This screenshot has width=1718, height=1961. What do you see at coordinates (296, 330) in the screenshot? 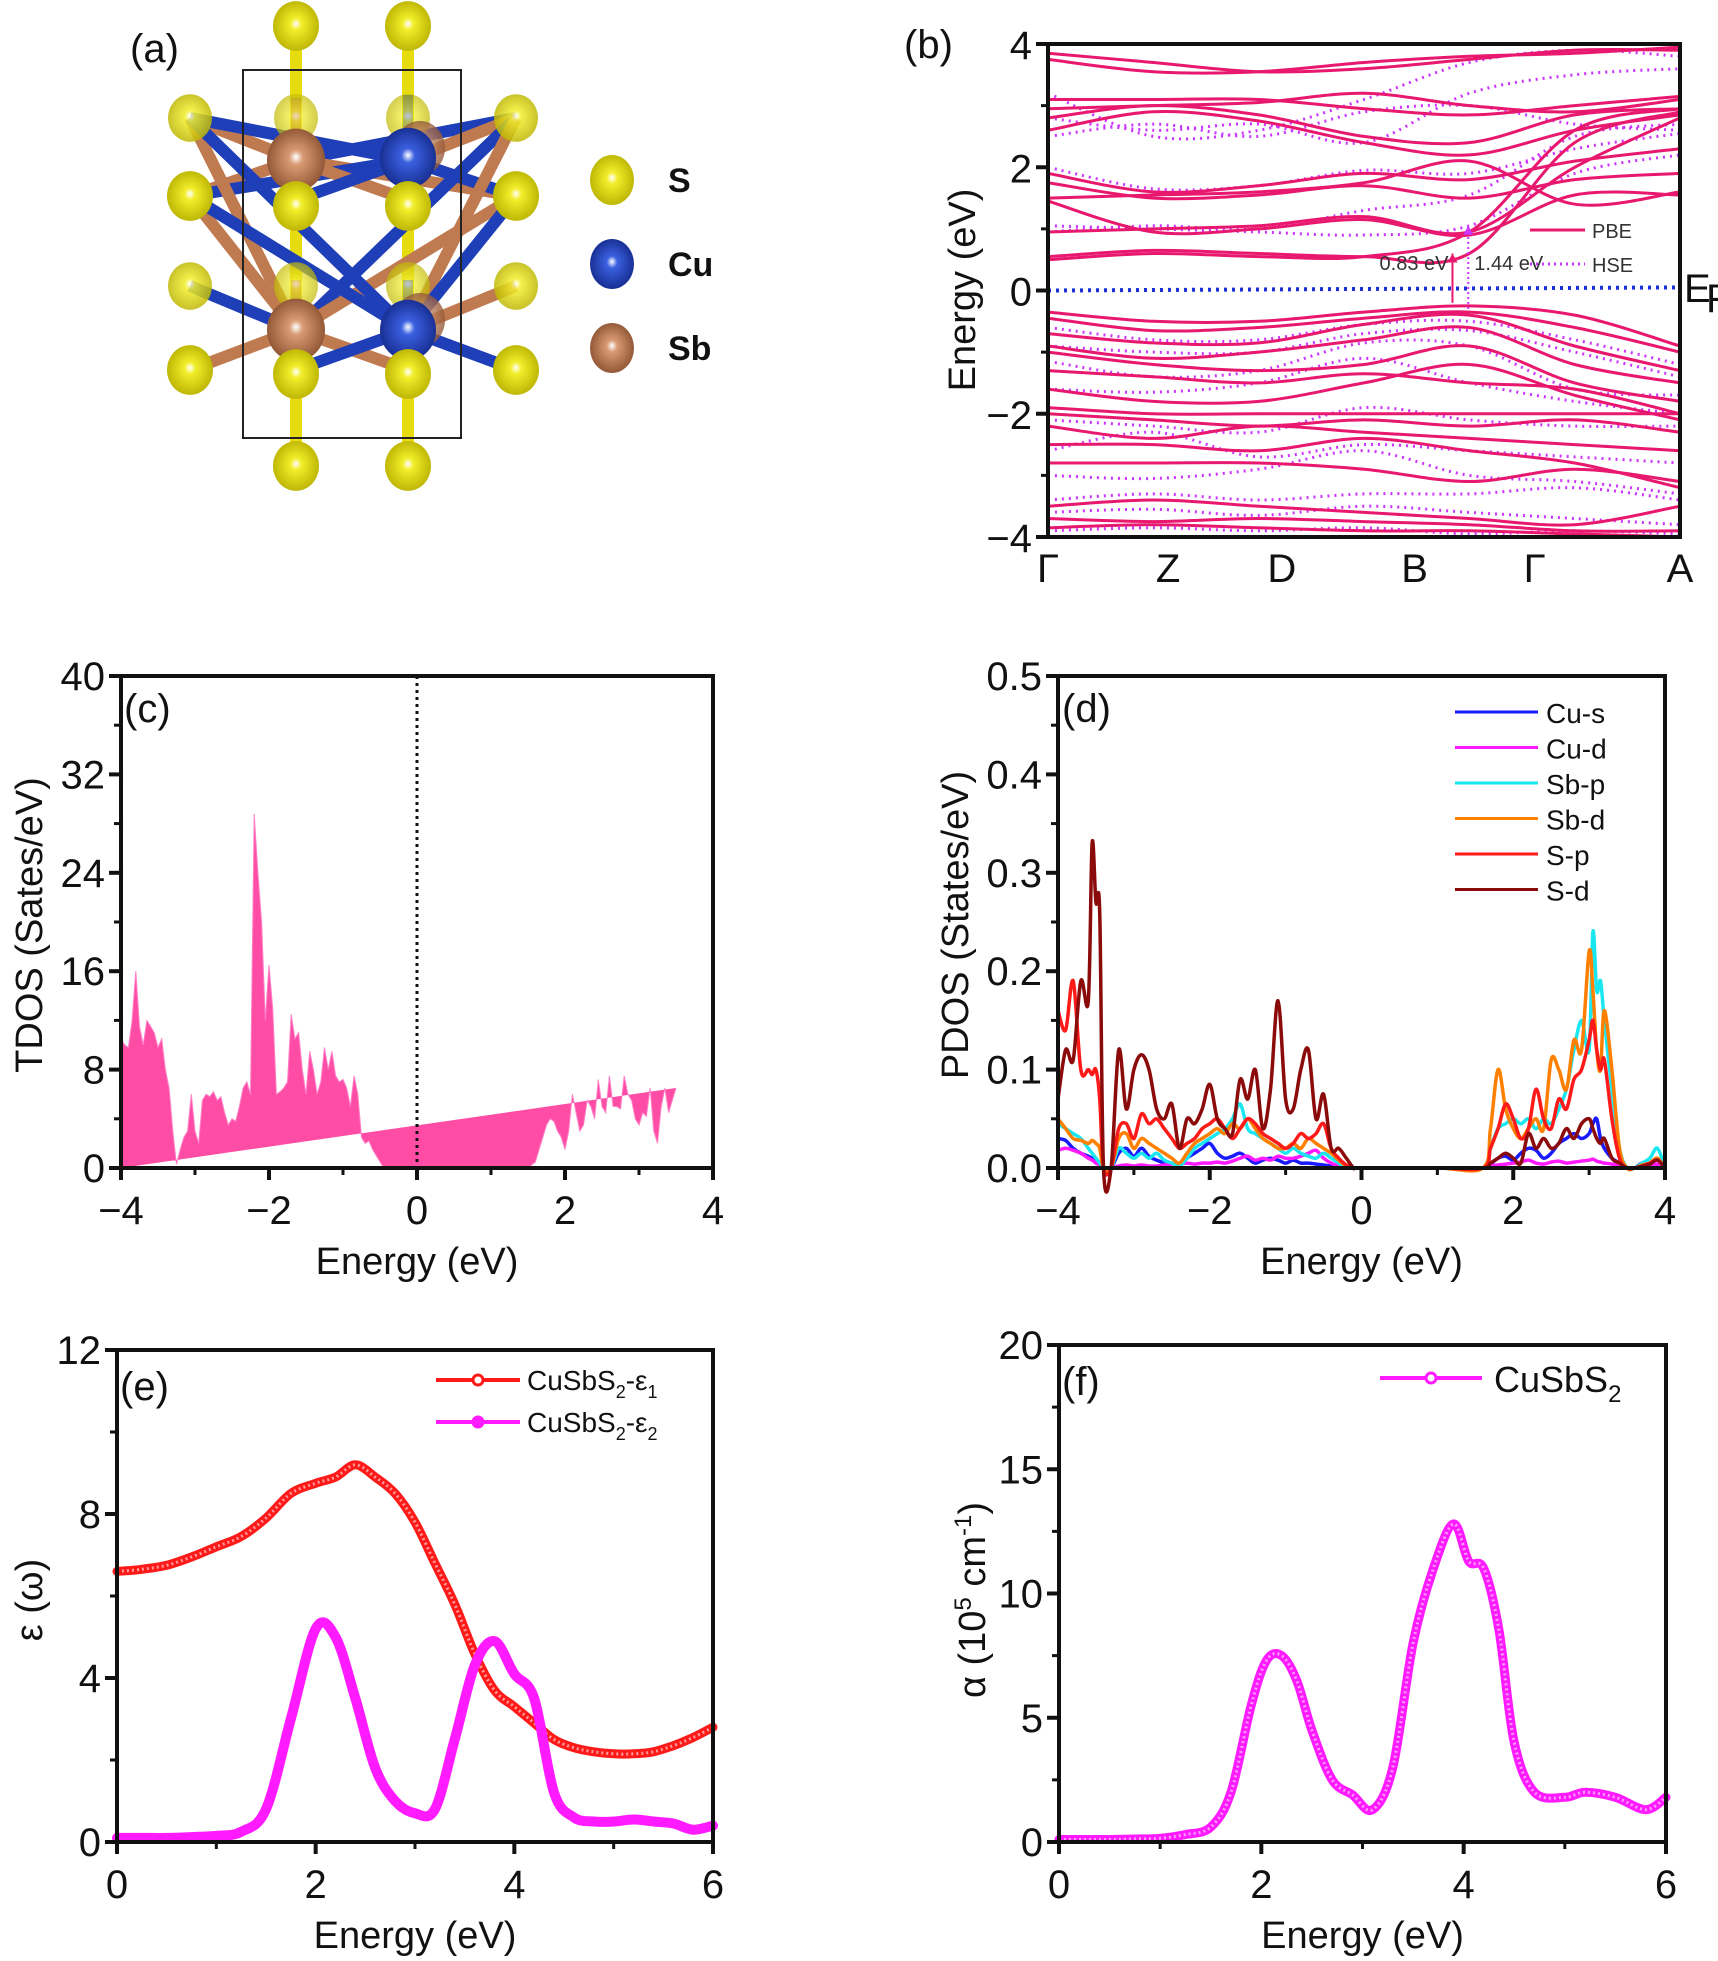
I see `antimony-atom` at bounding box center [296, 330].